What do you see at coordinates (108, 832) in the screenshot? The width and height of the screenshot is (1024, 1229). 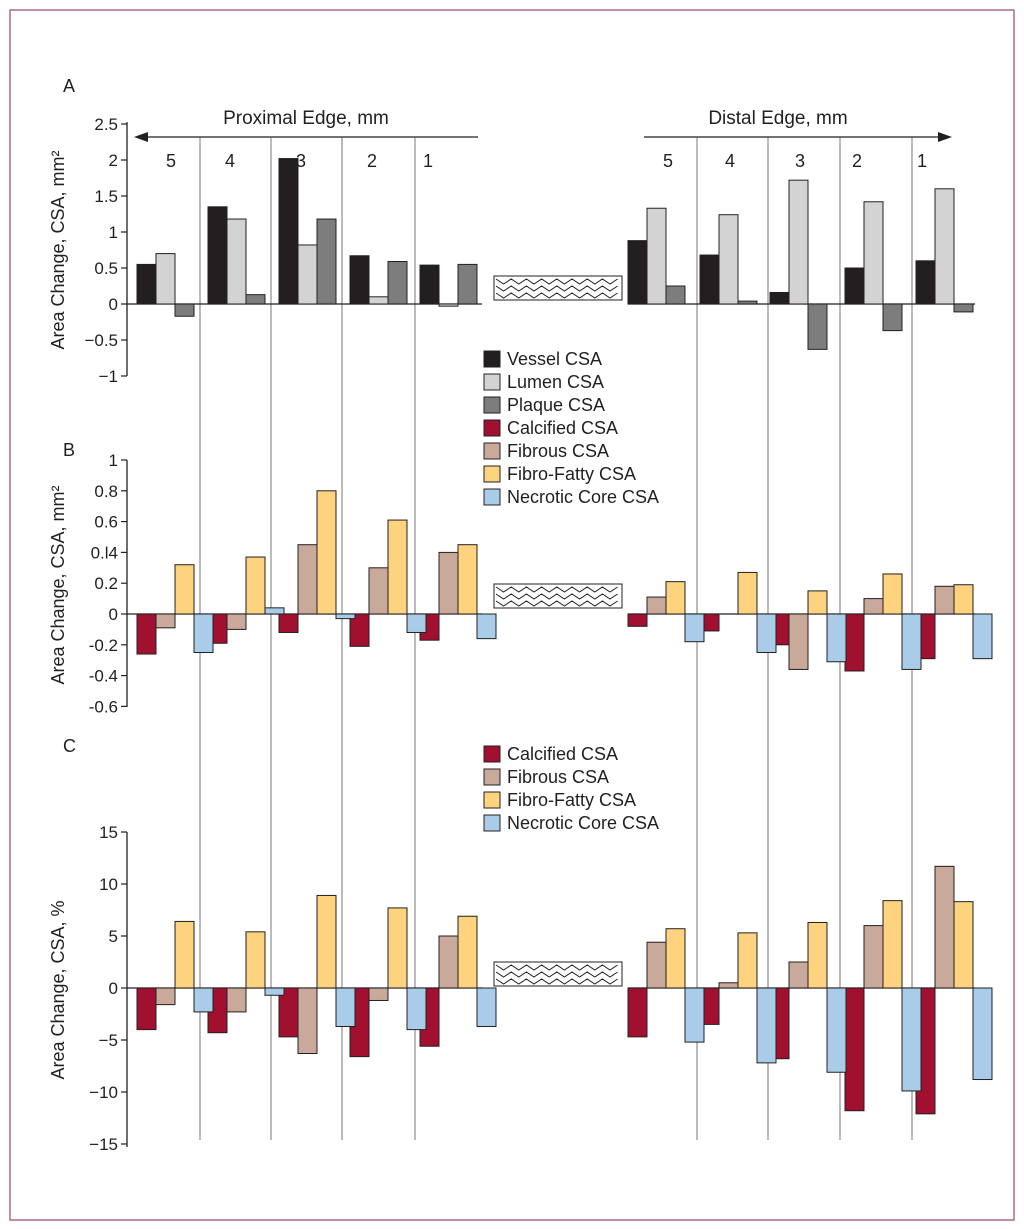 I see `y-tick-label: 15` at bounding box center [108, 832].